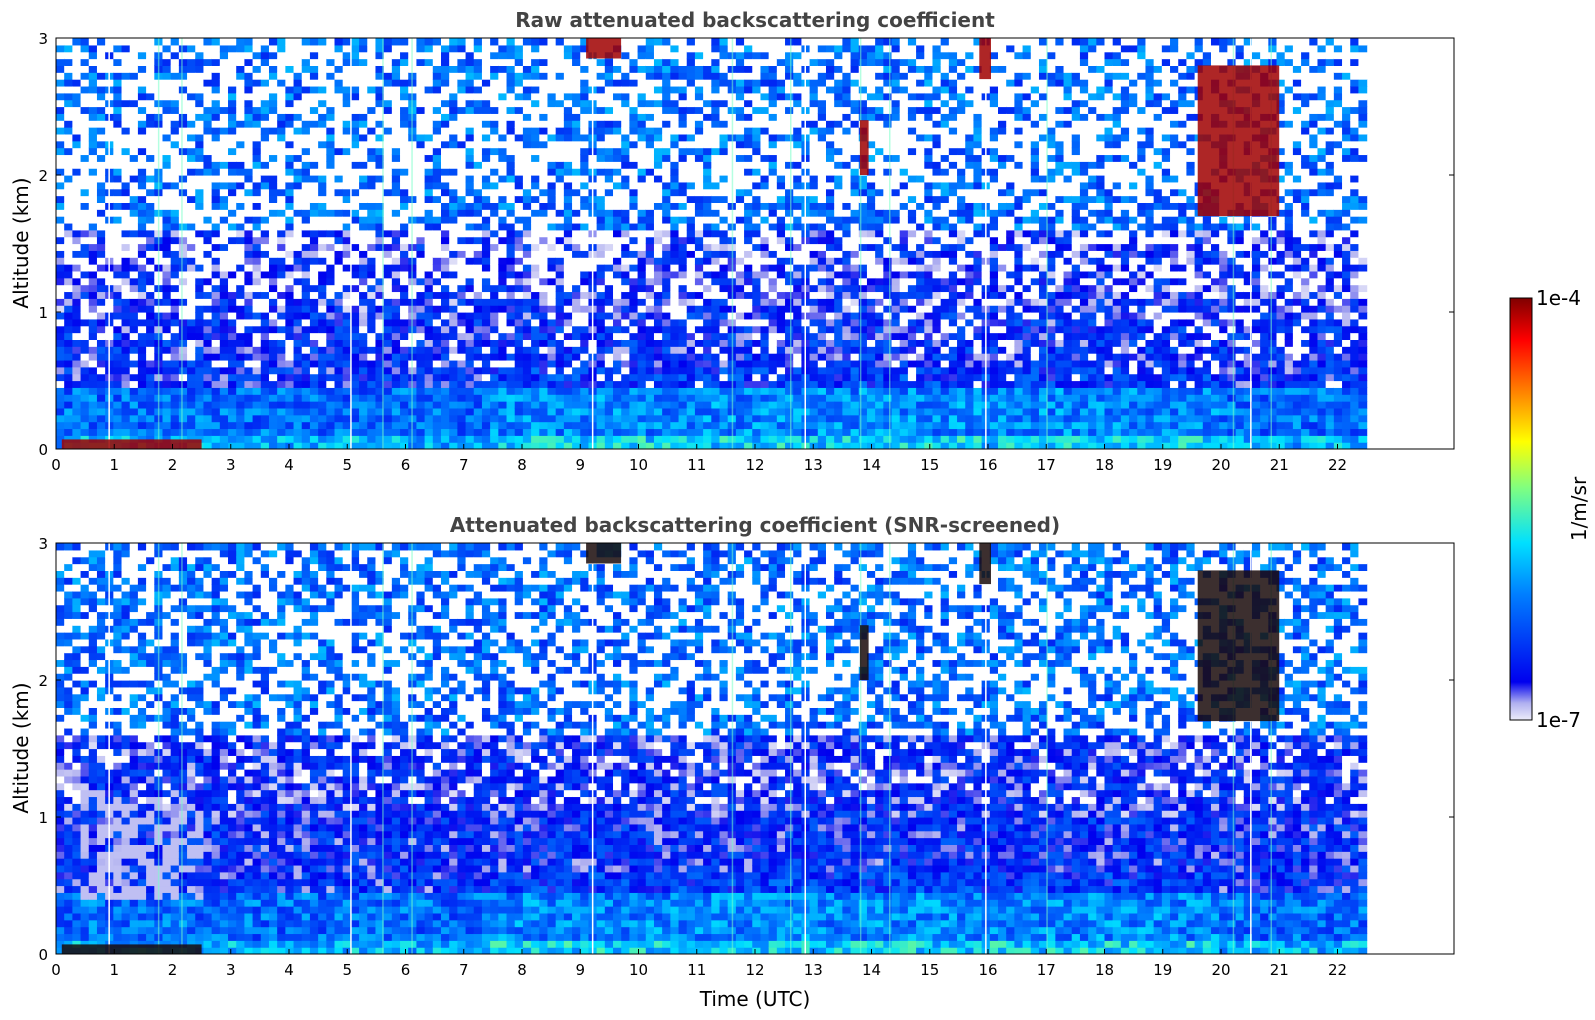  I want to click on colorbar: 1e-4 1e-7 1/m/sr, so click(1550, 509).